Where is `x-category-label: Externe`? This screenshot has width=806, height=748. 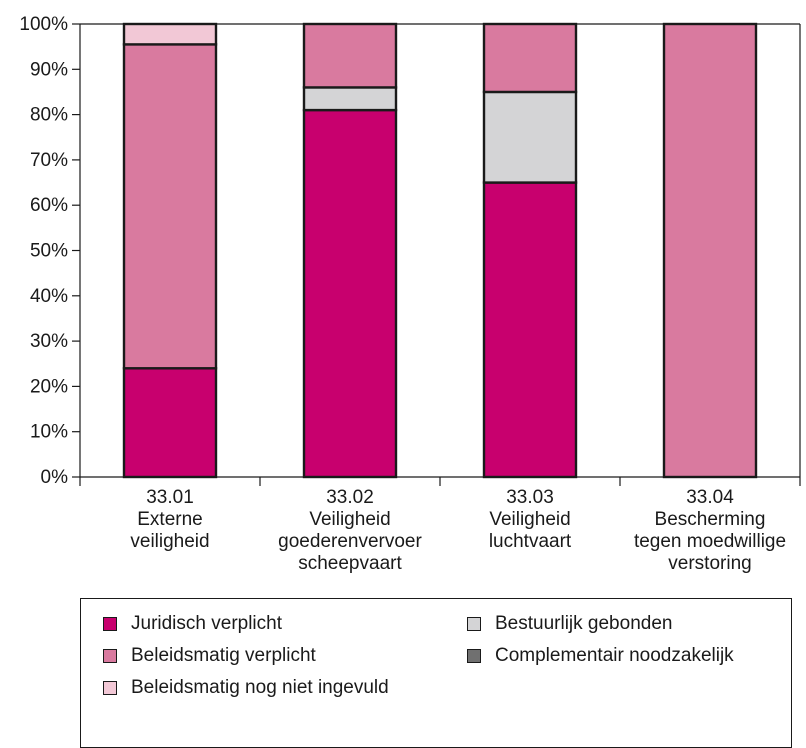 x-category-label: Externe is located at coordinates (169, 519).